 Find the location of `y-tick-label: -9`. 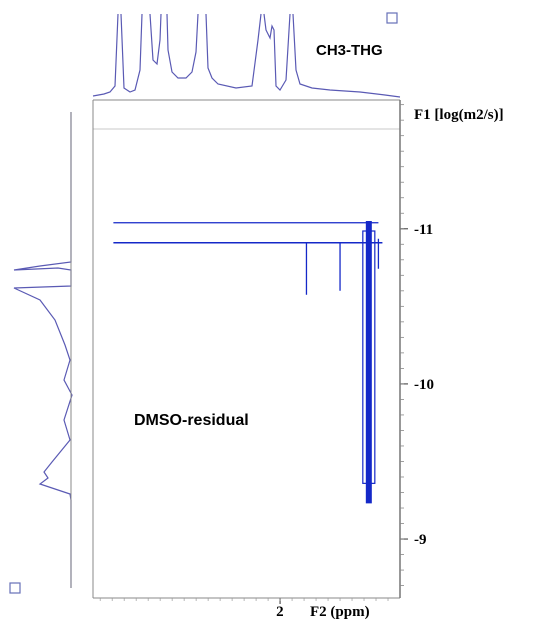

y-tick-label: -9 is located at coordinates (420, 540).